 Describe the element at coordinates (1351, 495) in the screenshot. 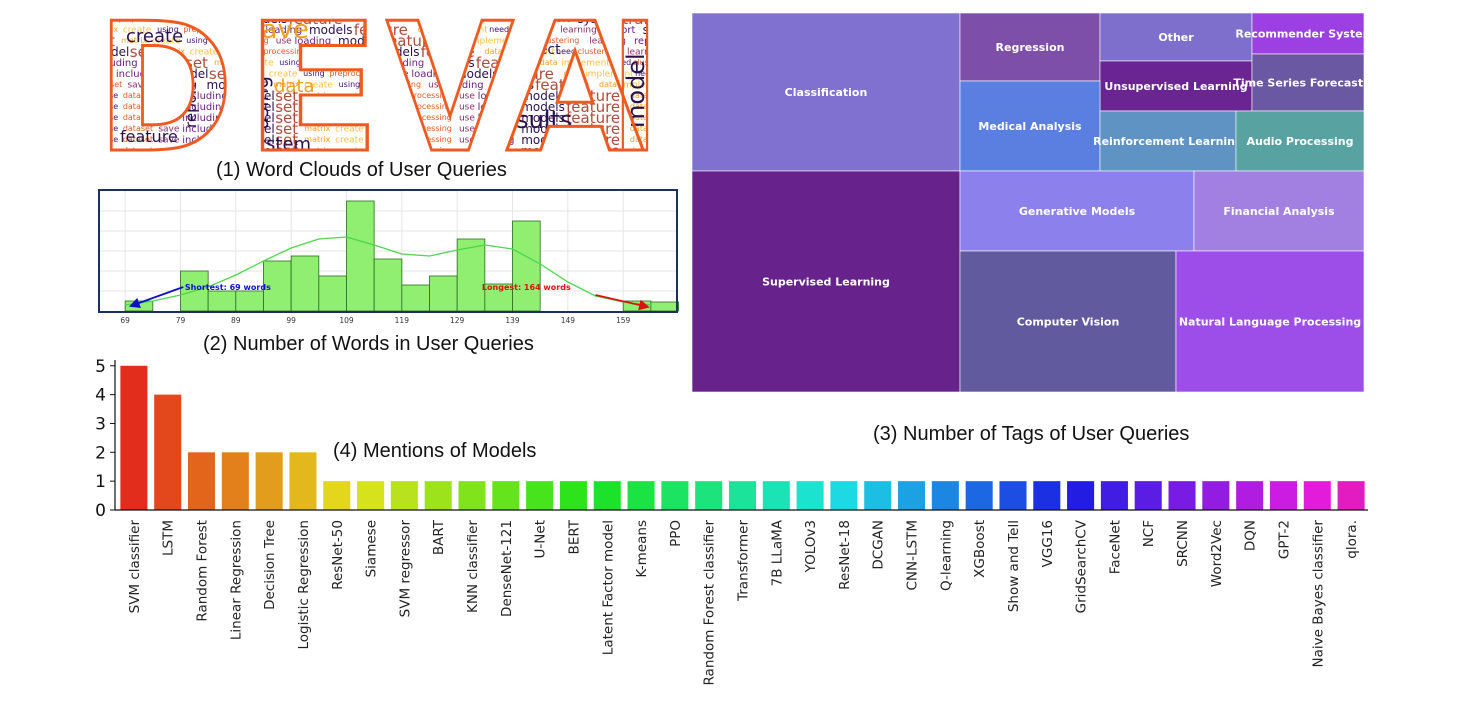

I see `model-bar-qlora` at that location.